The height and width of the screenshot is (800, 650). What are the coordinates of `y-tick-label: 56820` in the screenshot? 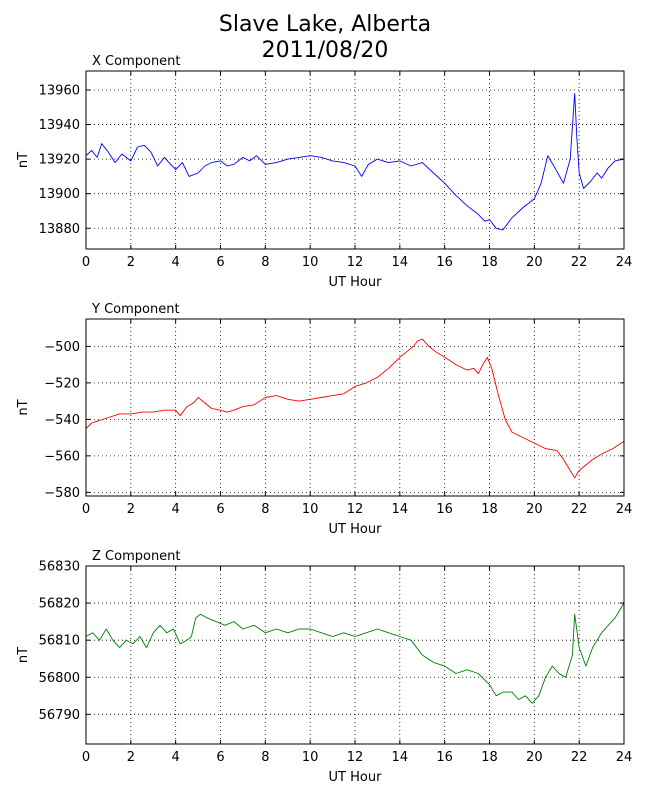 It's located at (59, 604).